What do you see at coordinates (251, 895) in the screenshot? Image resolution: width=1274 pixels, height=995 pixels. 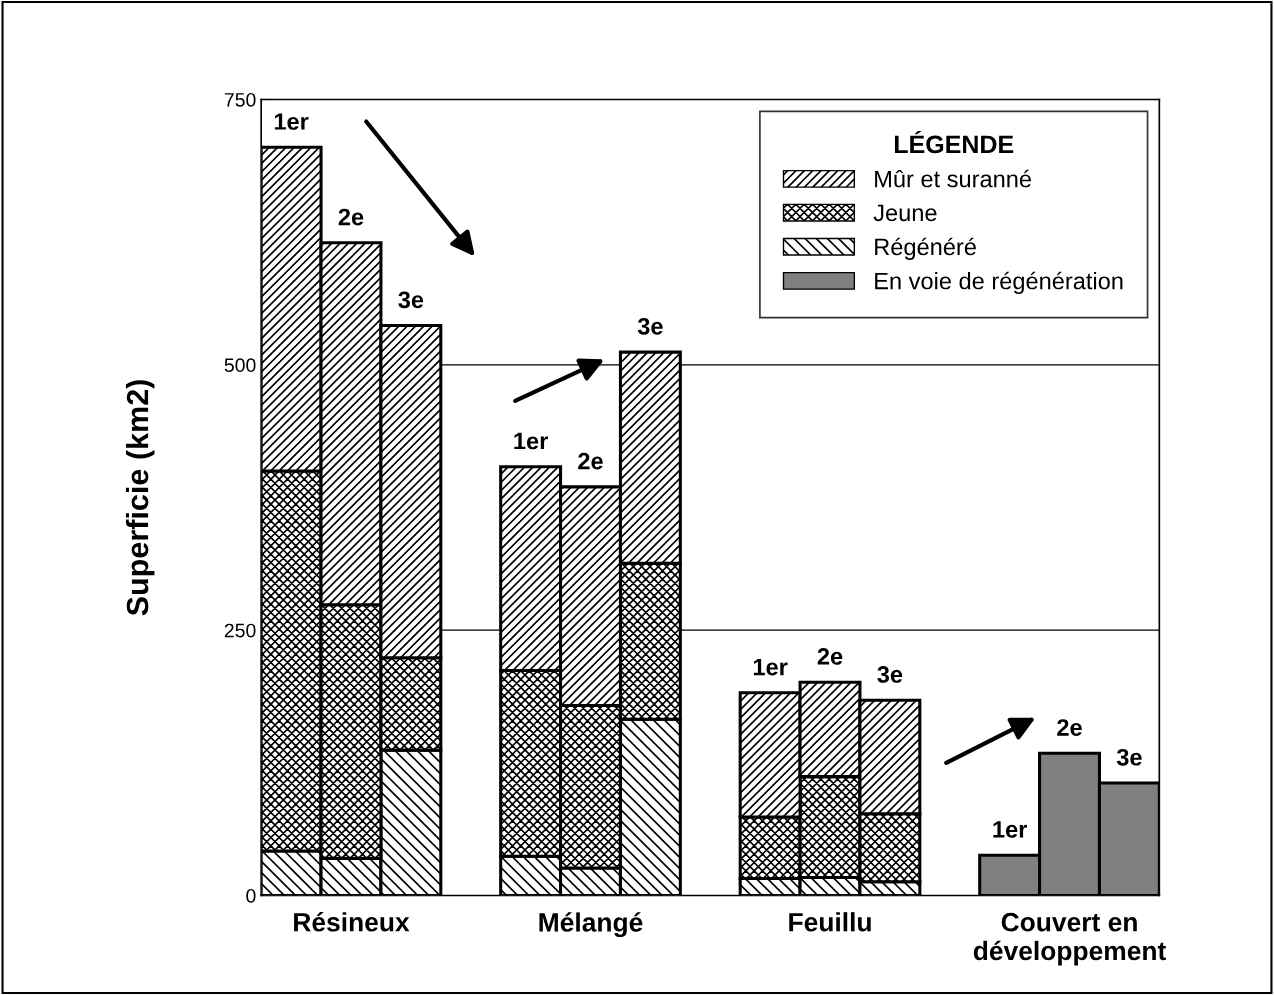 I see `y-tick-label: 0` at bounding box center [251, 895].